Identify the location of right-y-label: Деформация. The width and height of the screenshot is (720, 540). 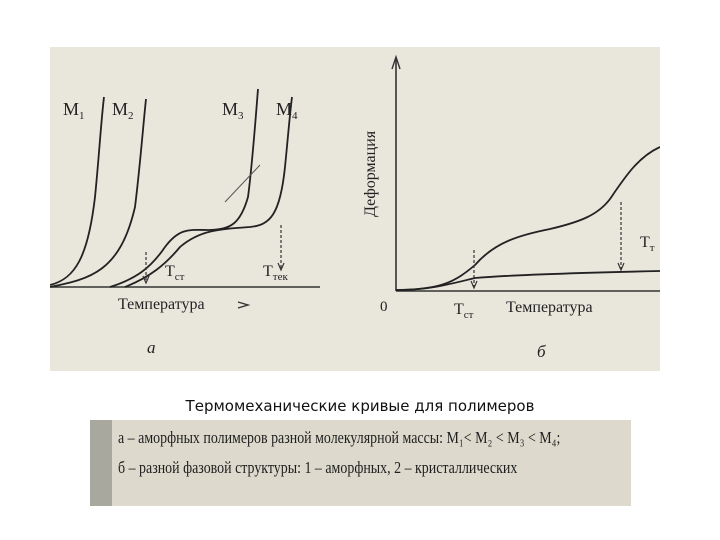
(370, 173).